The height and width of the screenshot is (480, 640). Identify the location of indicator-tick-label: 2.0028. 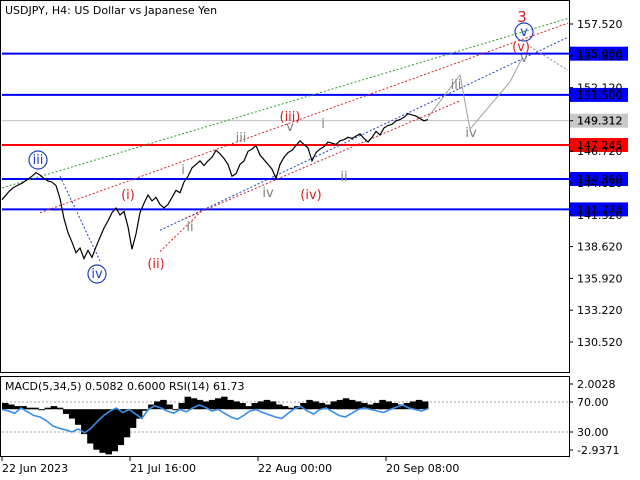
(596, 384).